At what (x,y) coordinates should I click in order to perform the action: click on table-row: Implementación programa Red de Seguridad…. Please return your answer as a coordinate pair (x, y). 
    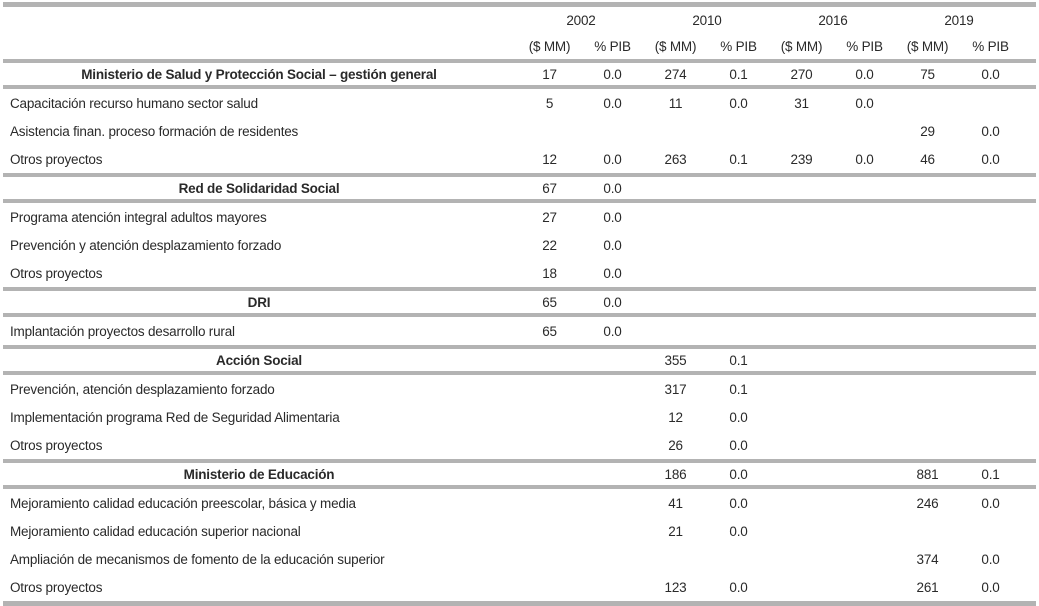
    Looking at the image, I should click on (519, 417).